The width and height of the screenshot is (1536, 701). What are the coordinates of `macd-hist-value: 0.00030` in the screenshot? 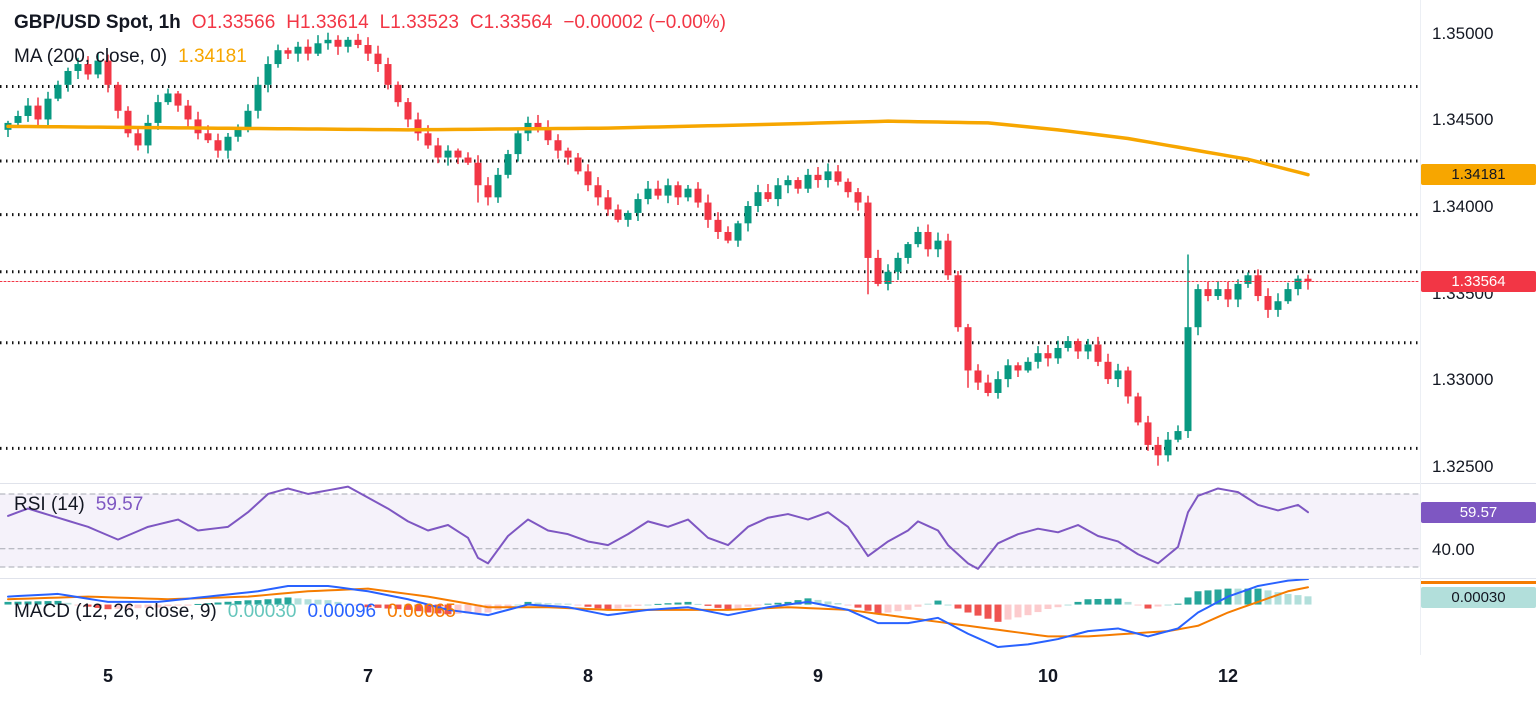 It's located at (262, 611).